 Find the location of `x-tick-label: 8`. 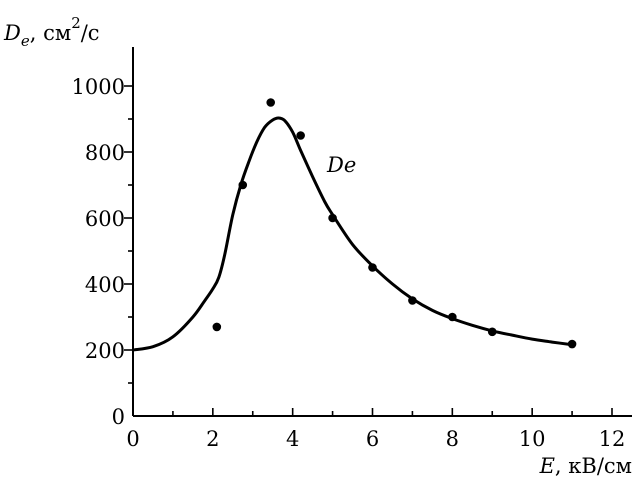

x-tick-label: 8 is located at coordinates (452, 439).